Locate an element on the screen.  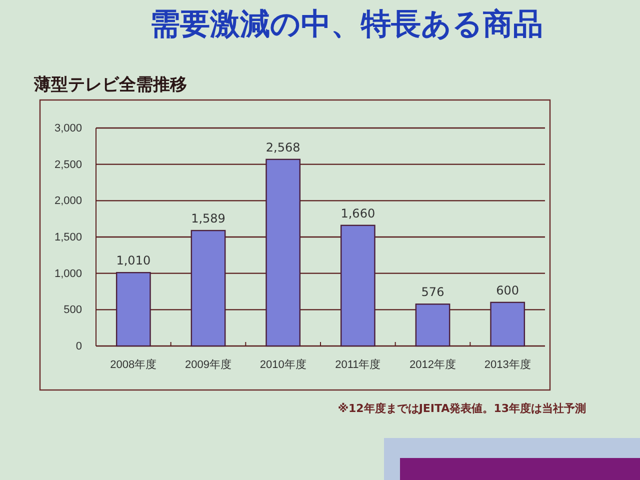
x-tick-label: 2009年度 is located at coordinates (208, 364).